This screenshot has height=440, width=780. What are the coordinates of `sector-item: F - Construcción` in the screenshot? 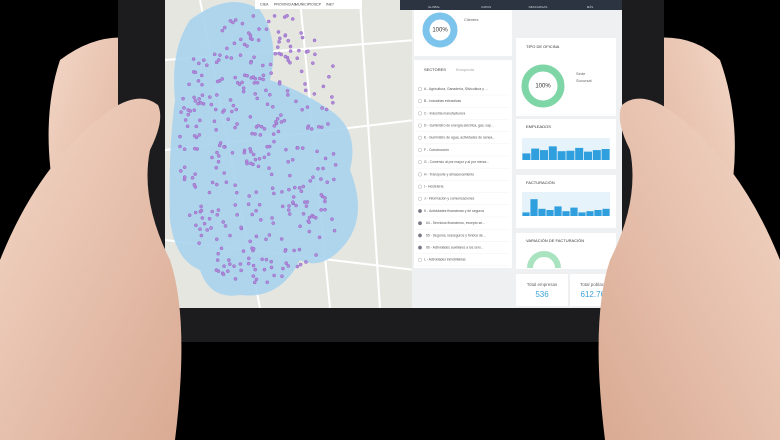 It's located at (436, 150).